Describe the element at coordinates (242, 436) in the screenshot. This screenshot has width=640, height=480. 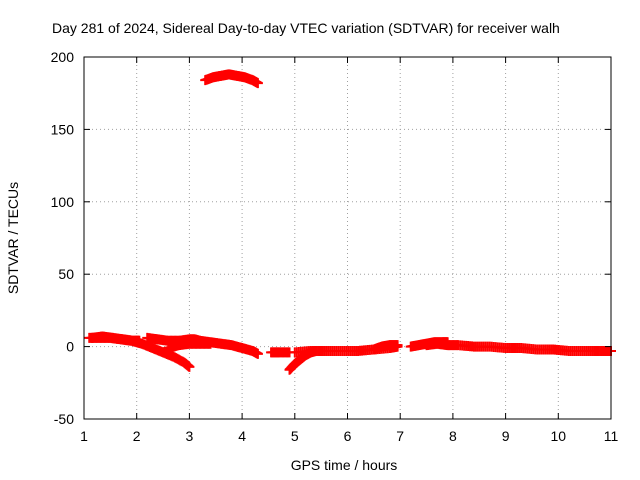
I see `x-tick-label: 4` at that location.